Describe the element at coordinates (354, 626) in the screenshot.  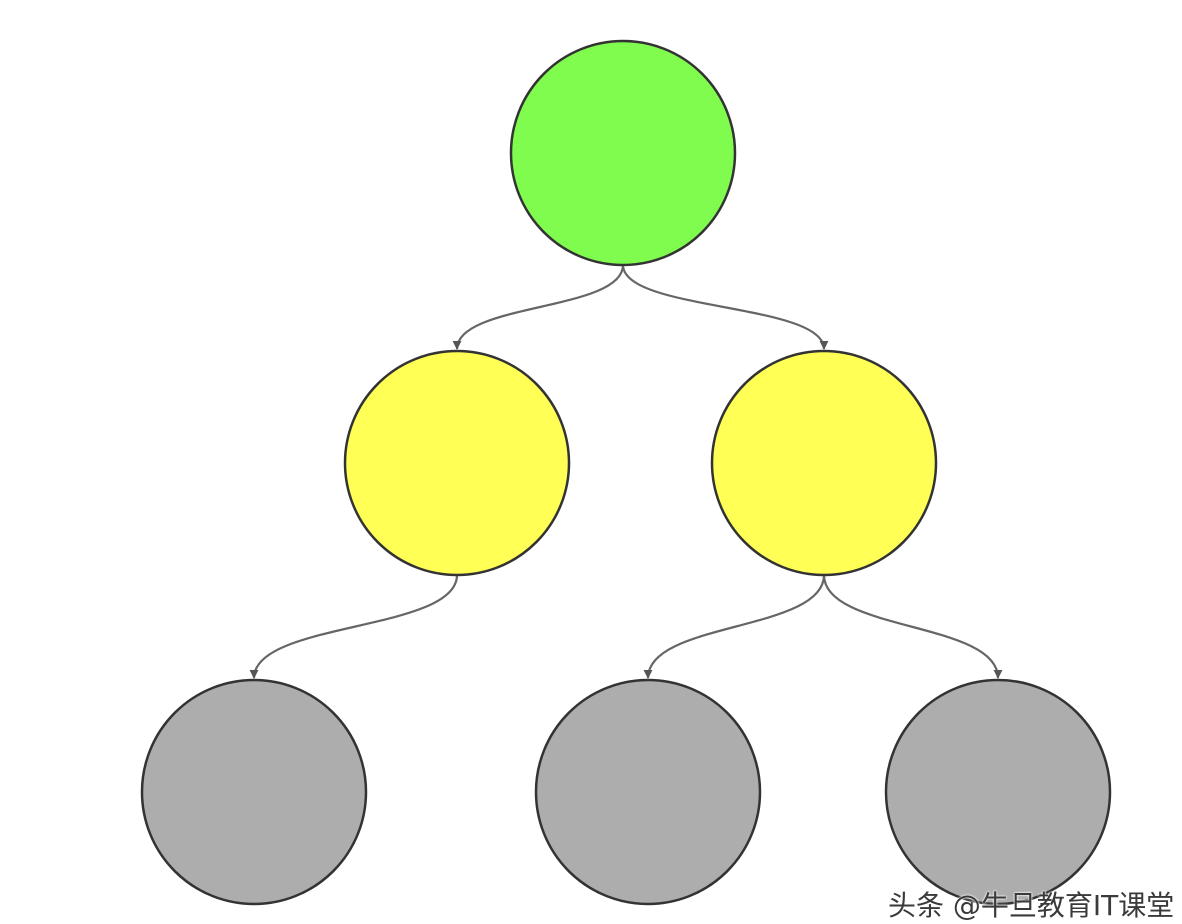
I see `edge-left-child-to-left-leaf` at that location.